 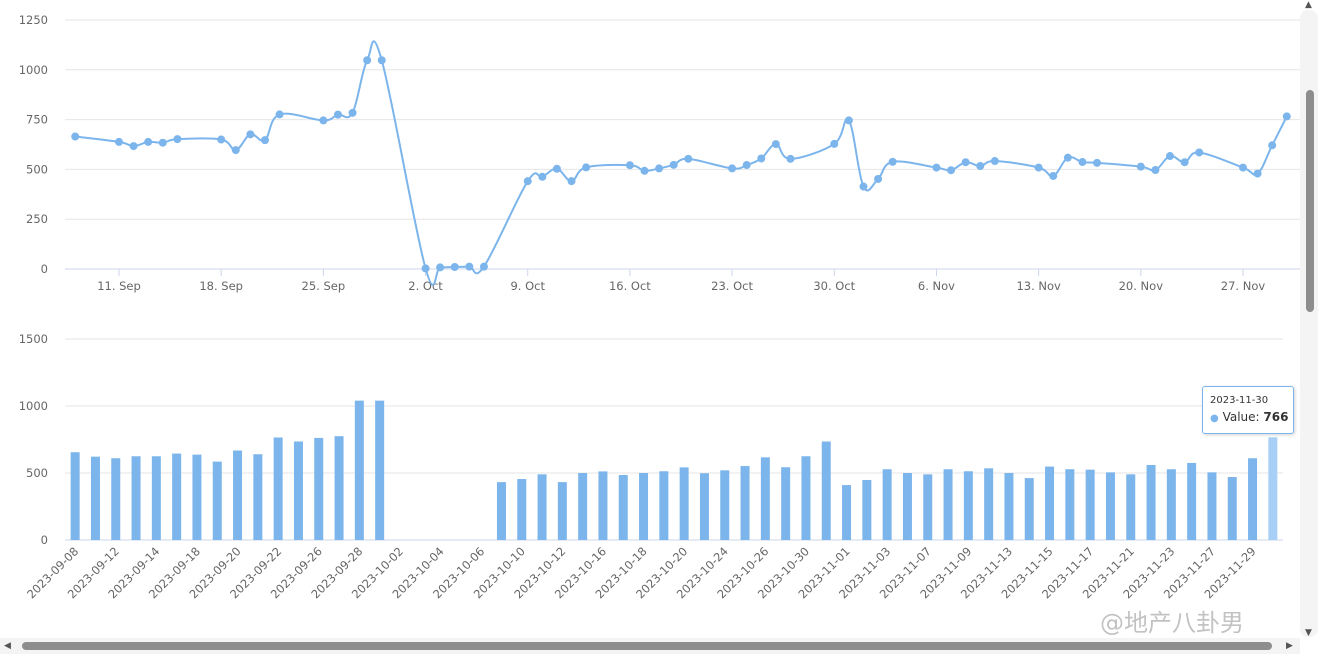 I want to click on scroll-up-arrow-icon: ▲, so click(x=1308, y=5).